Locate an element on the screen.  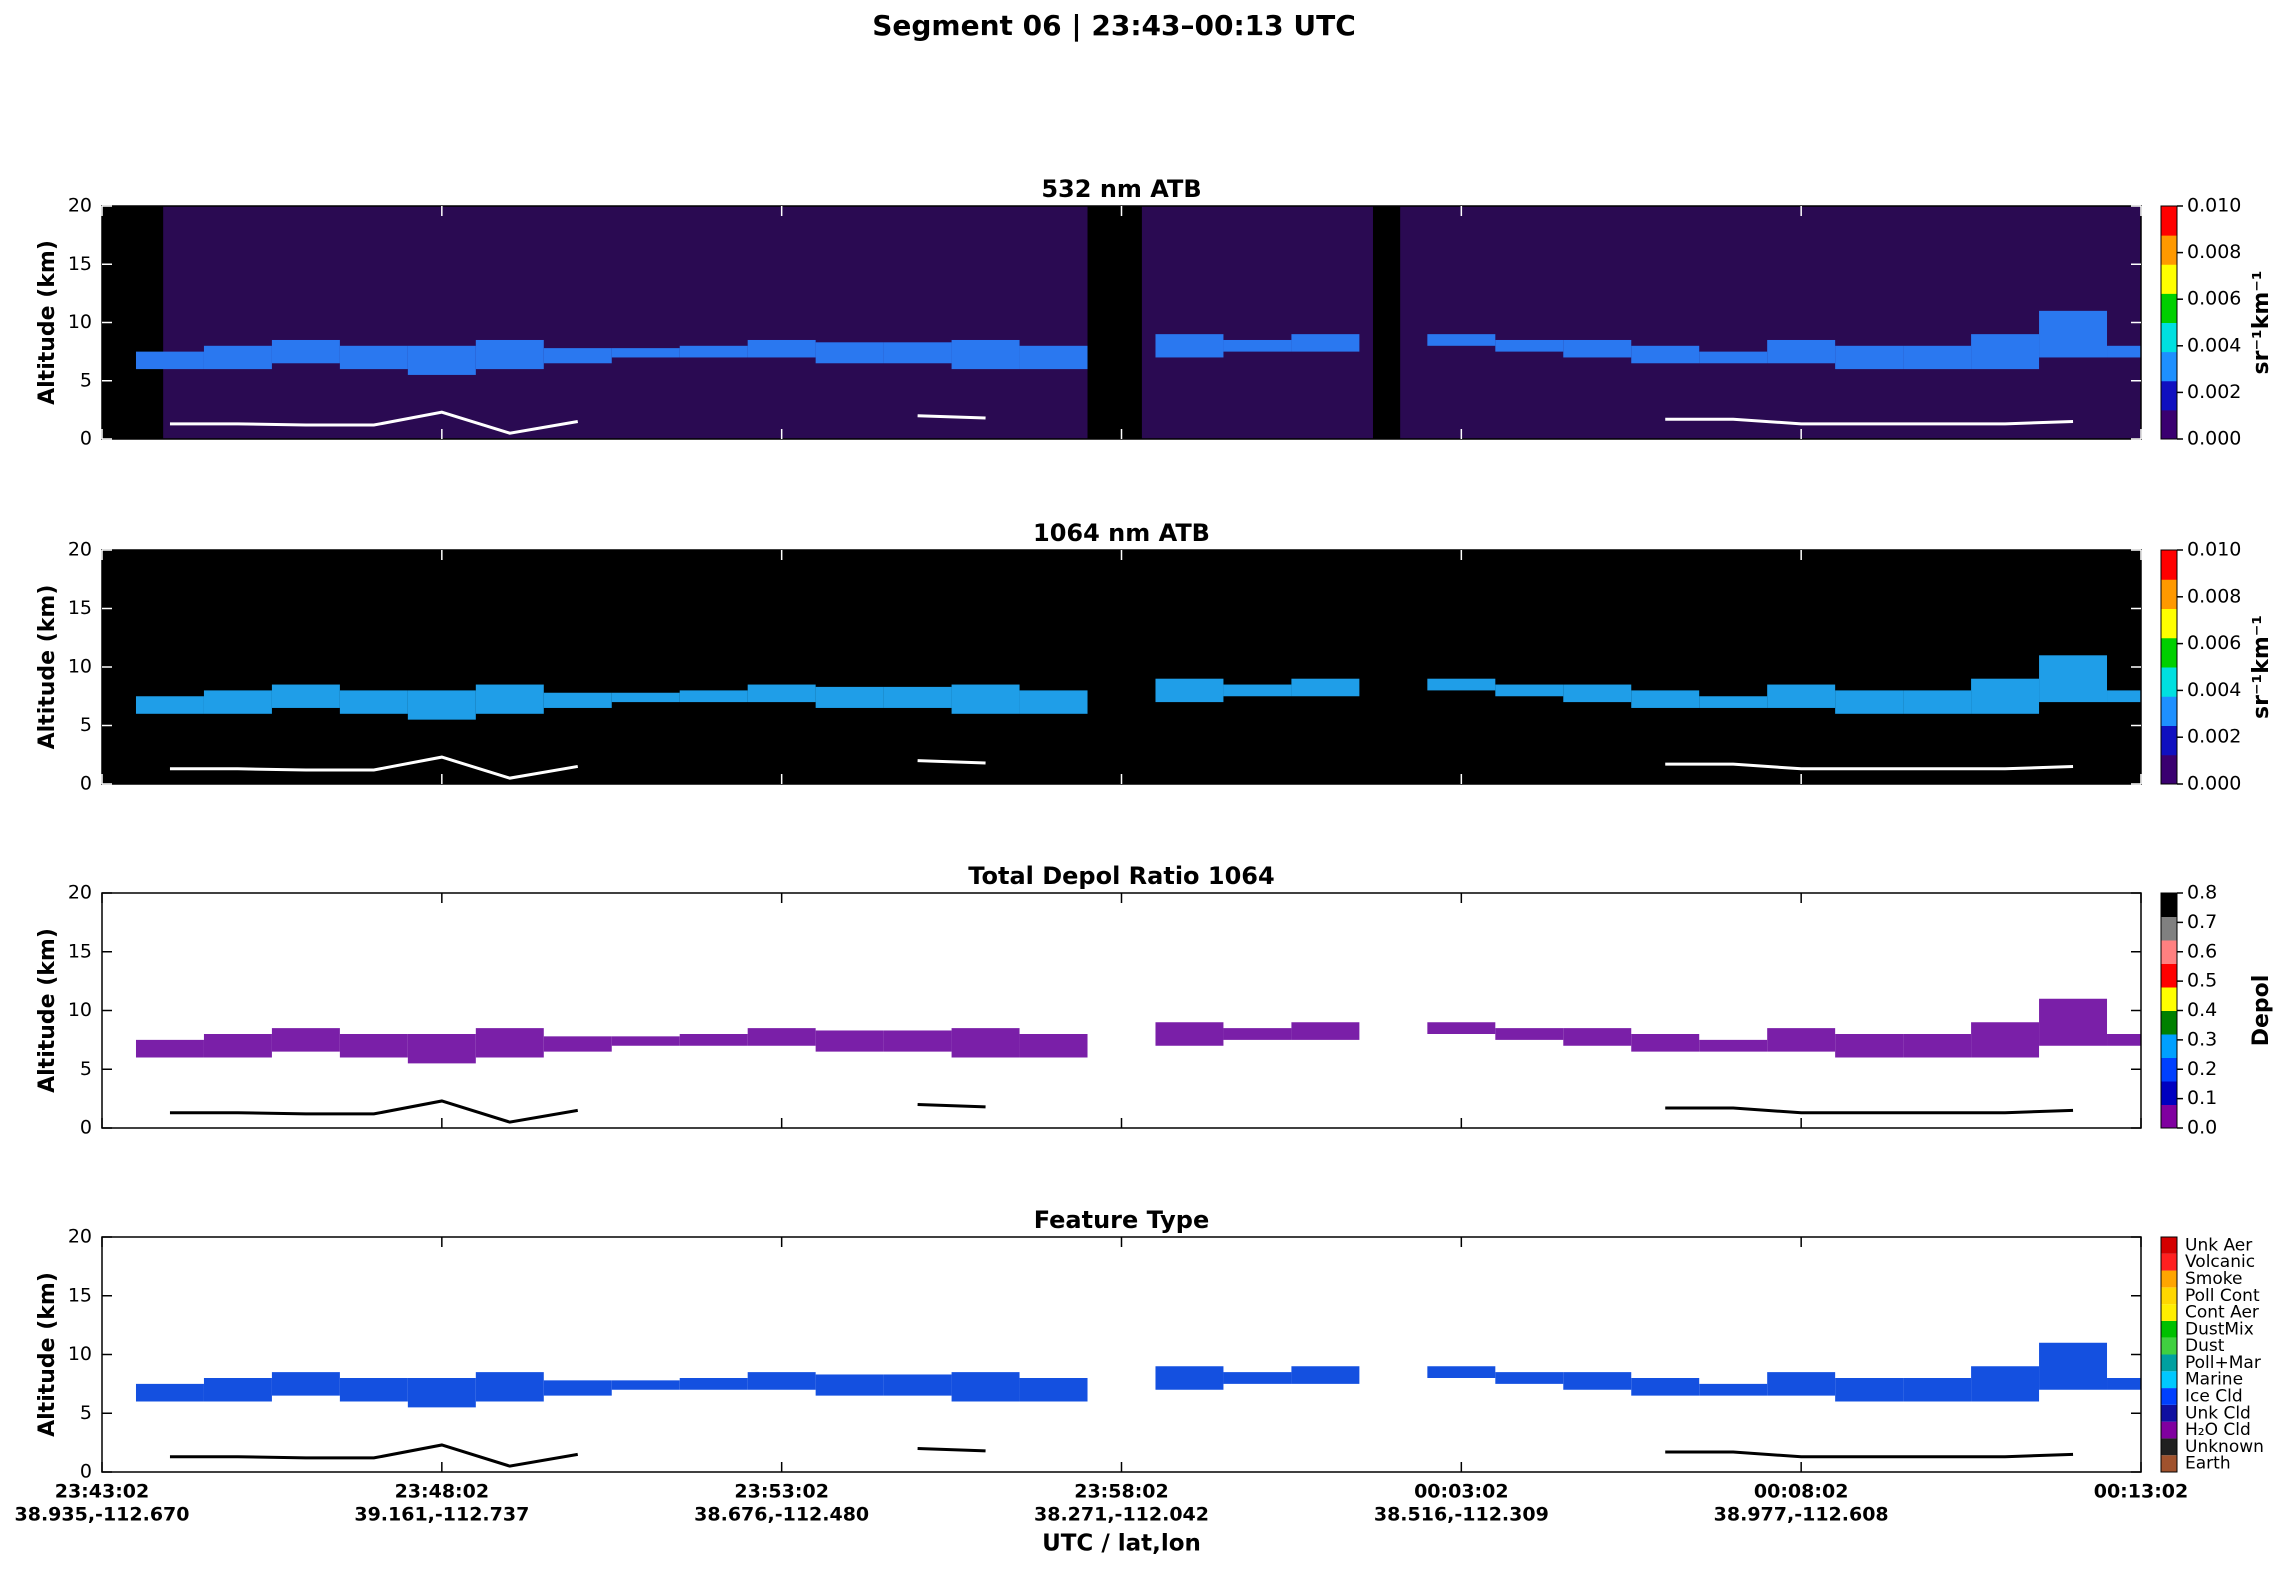
colorbar-category: Ice Cld is located at coordinates (2214, 1396).